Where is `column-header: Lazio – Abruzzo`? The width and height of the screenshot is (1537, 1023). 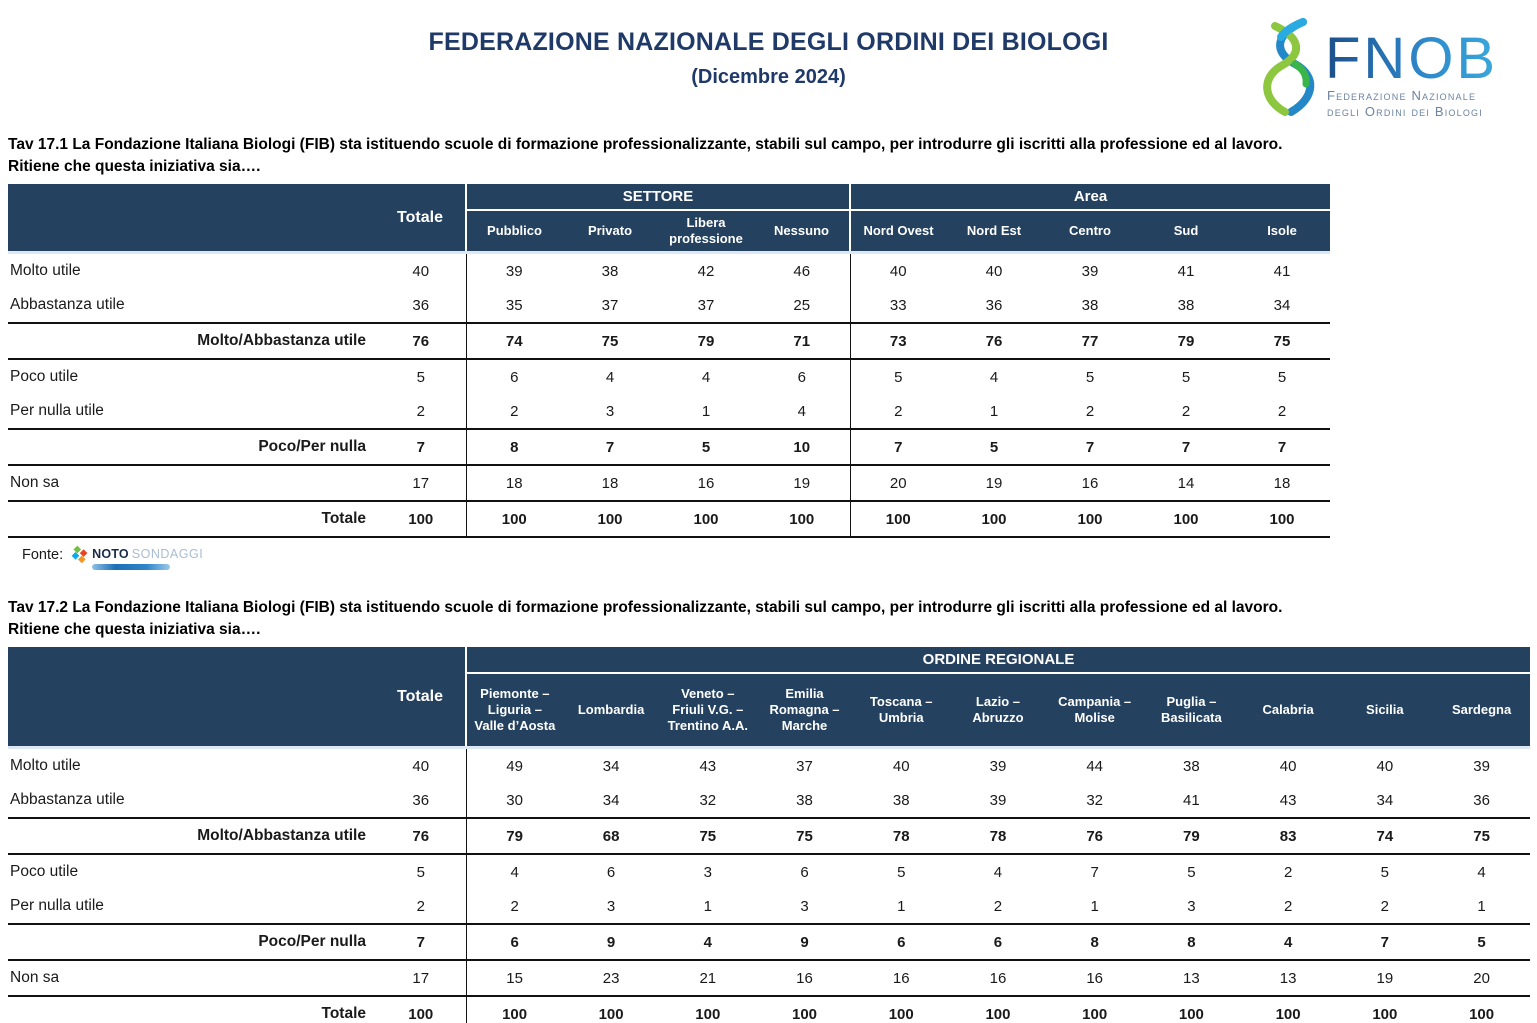 column-header: Lazio – Abruzzo is located at coordinates (998, 711).